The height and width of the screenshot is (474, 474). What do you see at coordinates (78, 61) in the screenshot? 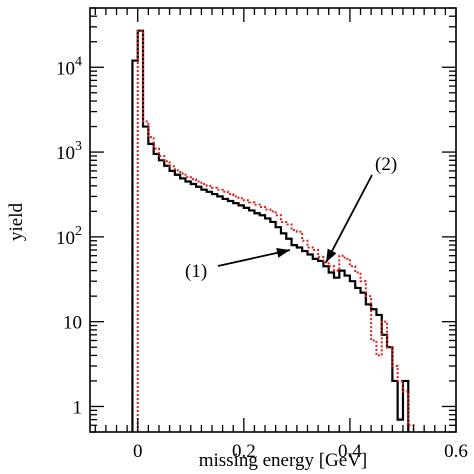
I see `y-tick-exponent: 4` at bounding box center [78, 61].